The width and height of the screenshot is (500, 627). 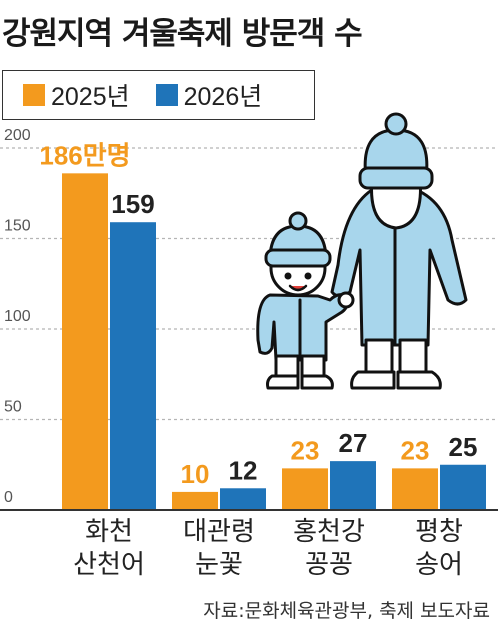 What do you see at coordinates (305, 489) in the screenshot?
I see `bar-2025년-2` at bounding box center [305, 489].